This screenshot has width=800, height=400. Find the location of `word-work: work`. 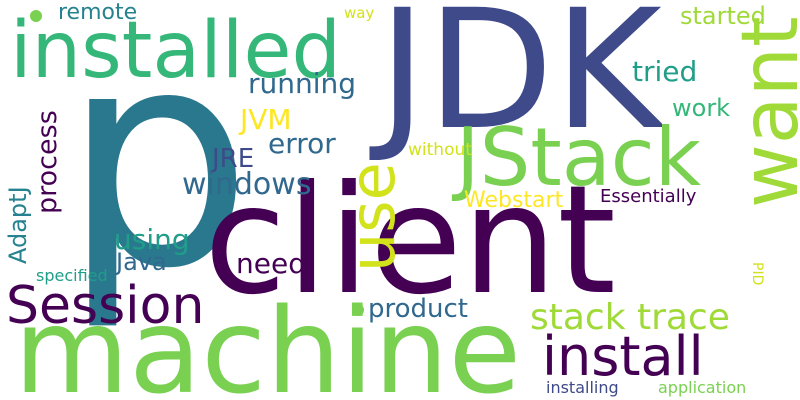

word-work: work is located at coordinates (701, 108).